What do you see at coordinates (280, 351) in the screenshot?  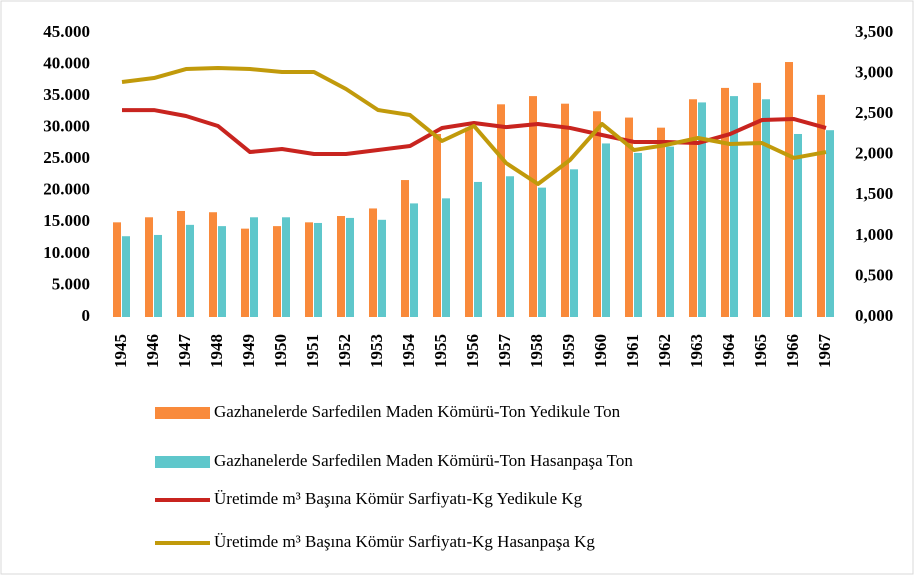 I see `x-tick-label: 1950` at bounding box center [280, 351].